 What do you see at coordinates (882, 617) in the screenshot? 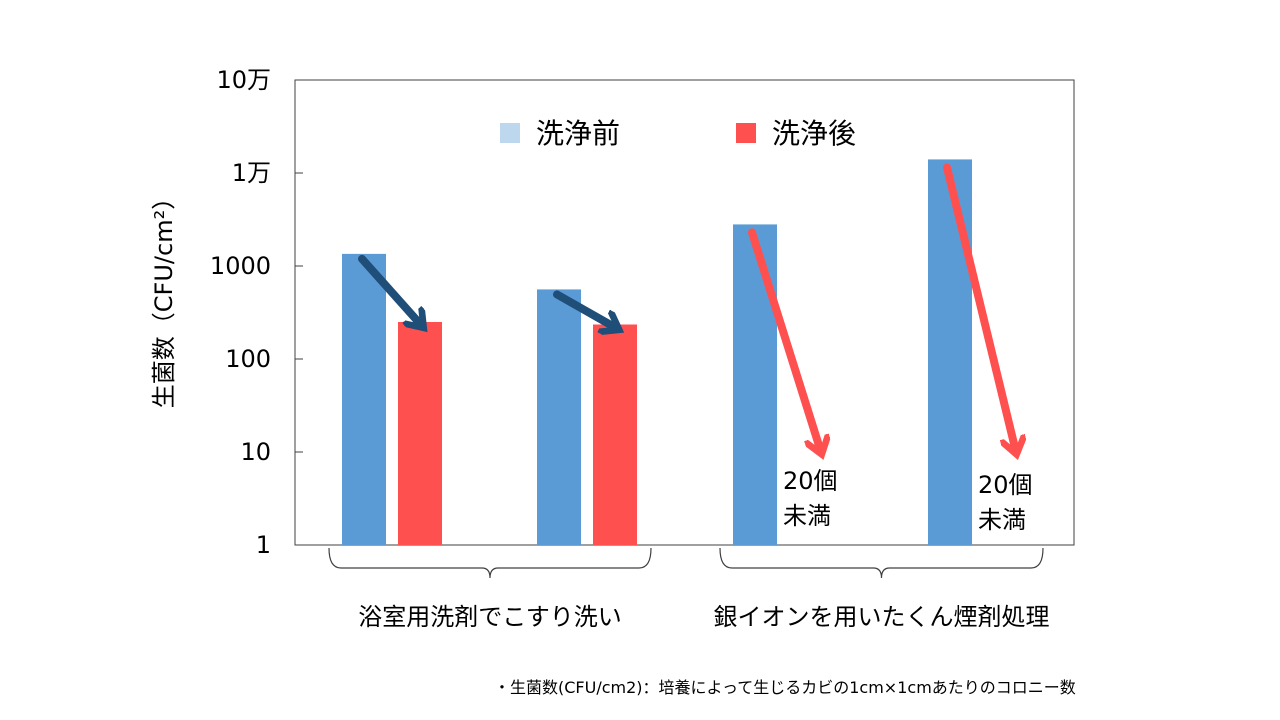
I see `group-label: 銀イオンを用いたくん煙剤処理` at bounding box center [882, 617].